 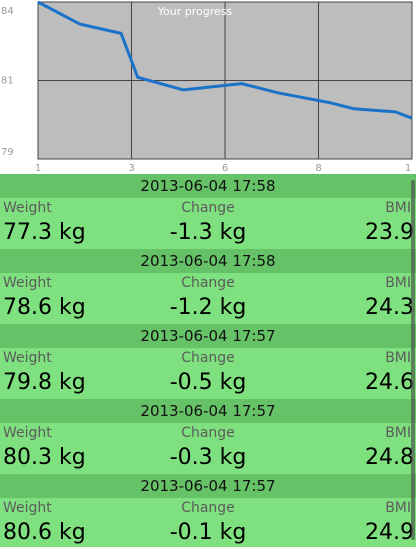 What do you see at coordinates (389, 232) in the screenshot?
I see `bmi-value: 23.9` at bounding box center [389, 232].